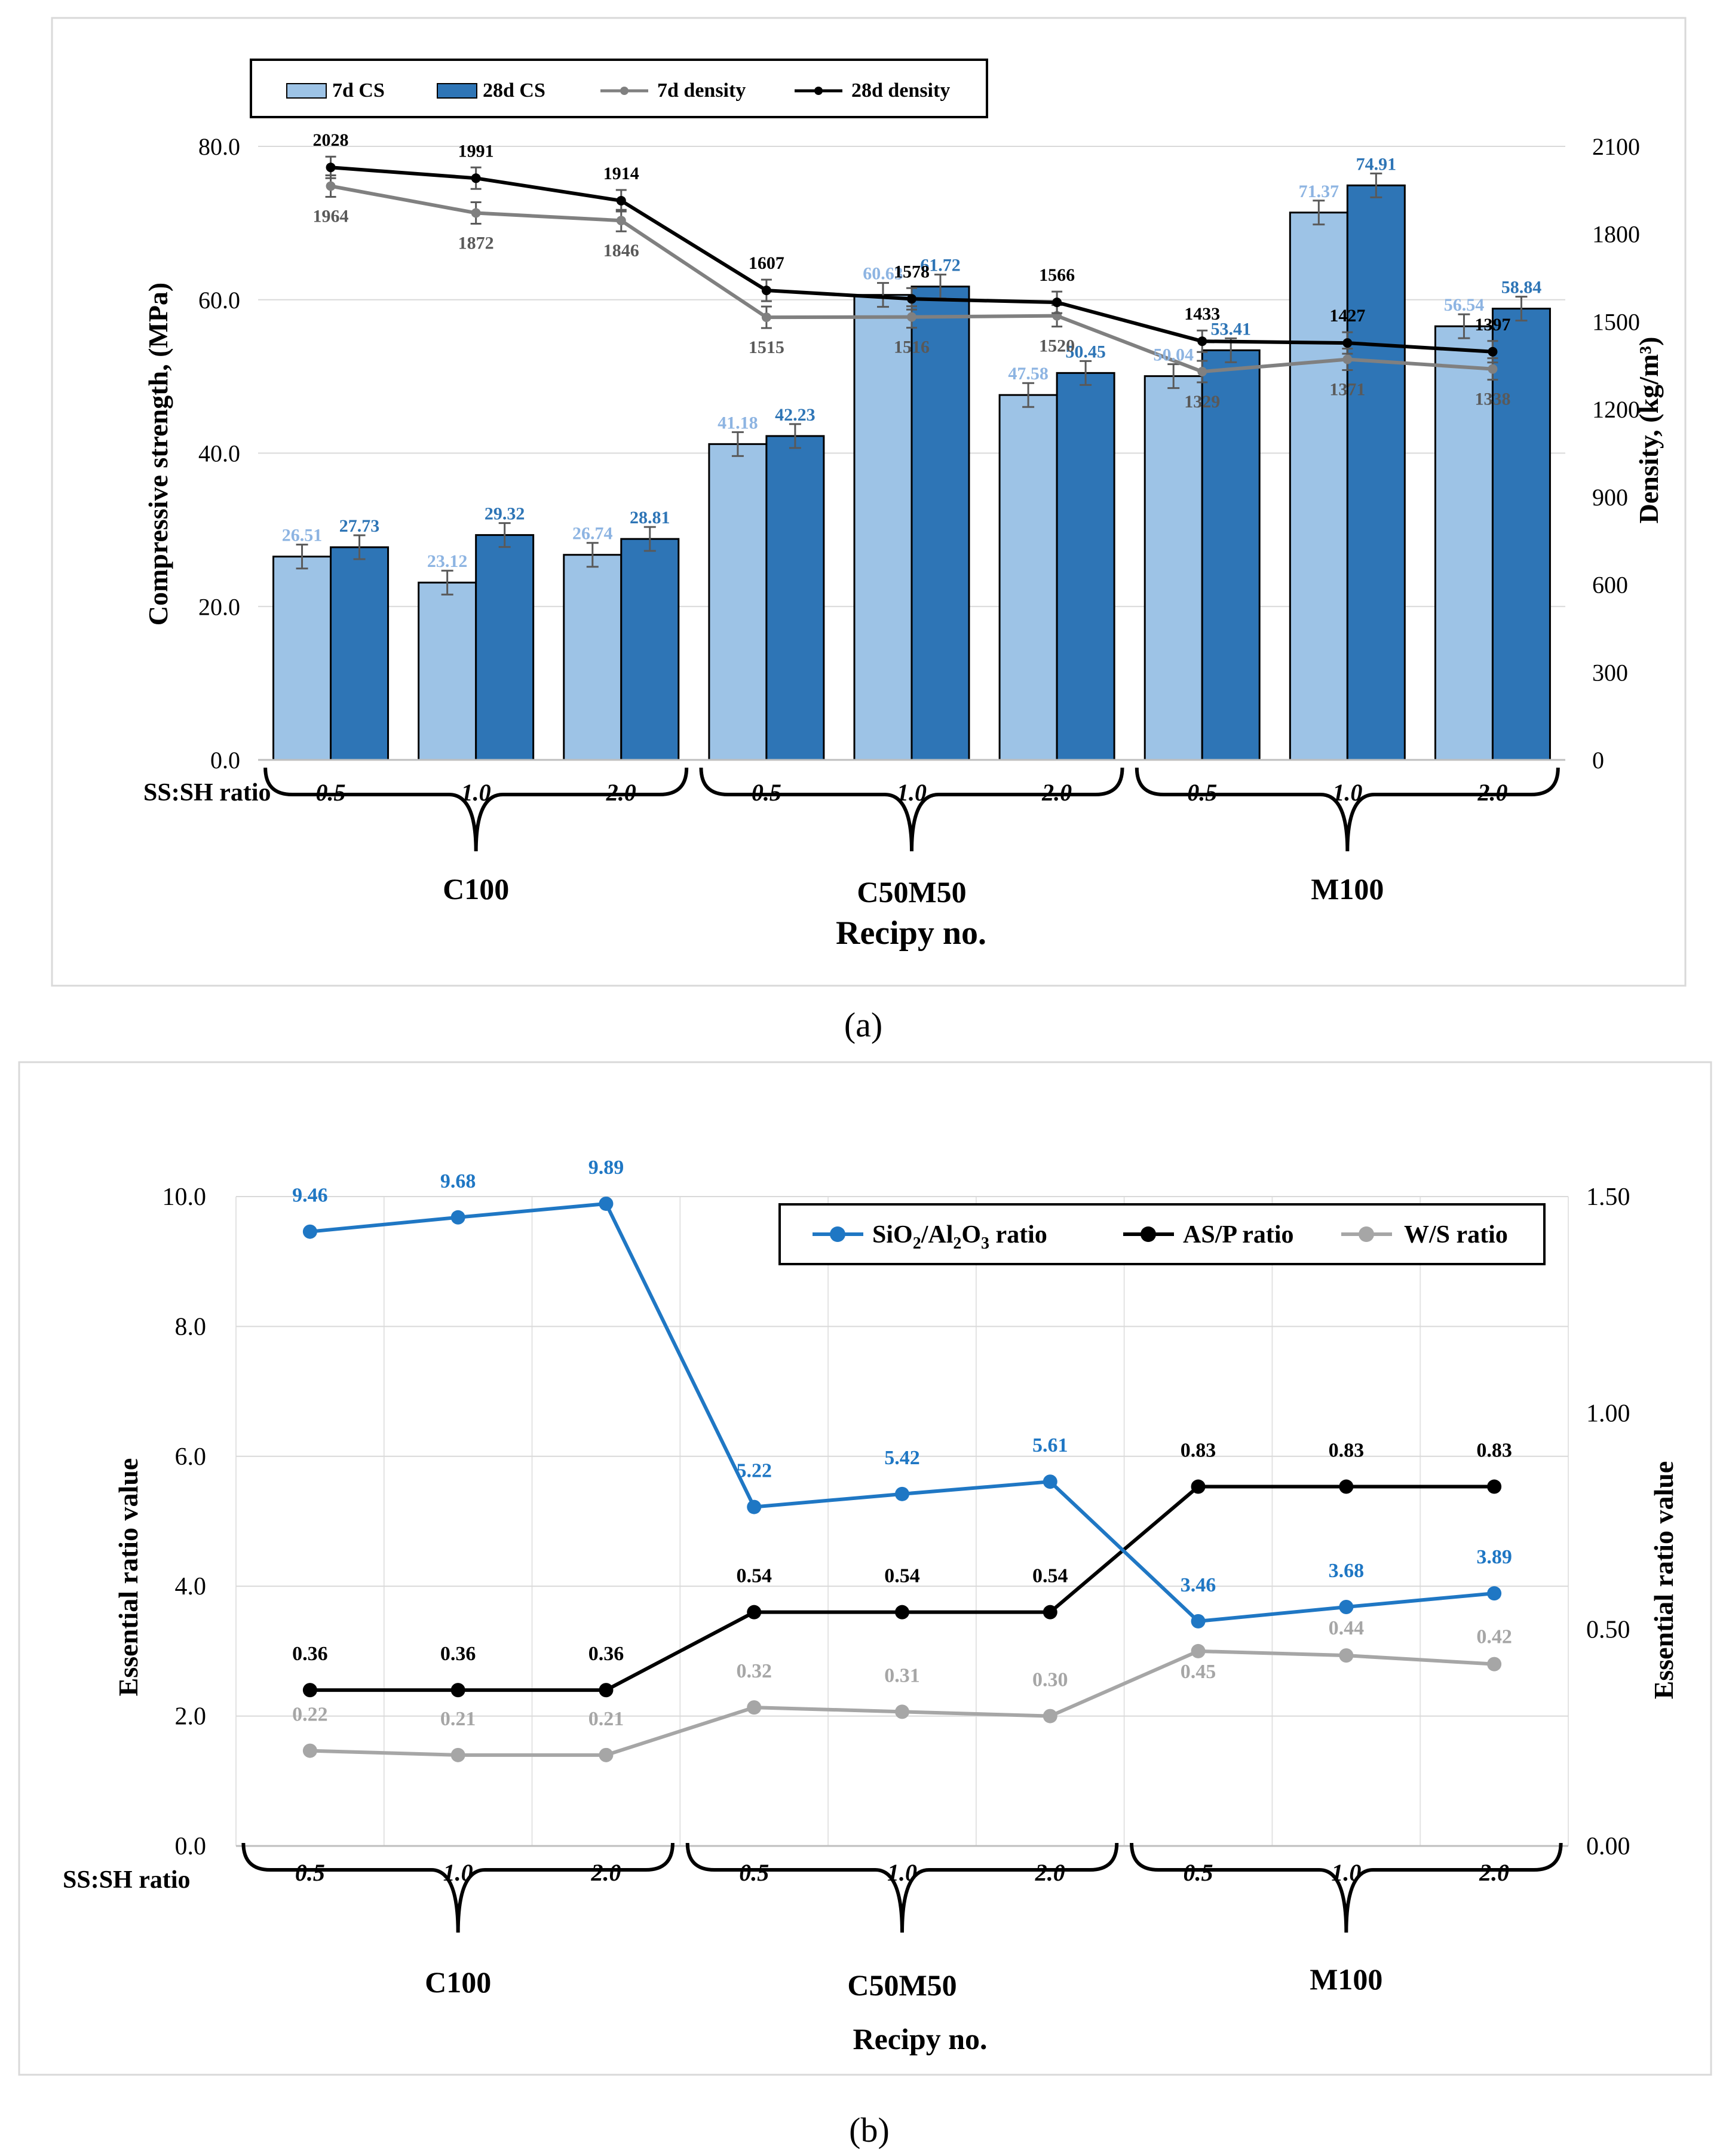 The image size is (1726, 2156). Describe the element at coordinates (1085, 351) in the screenshot. I see `data-label-28d-cs: 50.45` at that location.